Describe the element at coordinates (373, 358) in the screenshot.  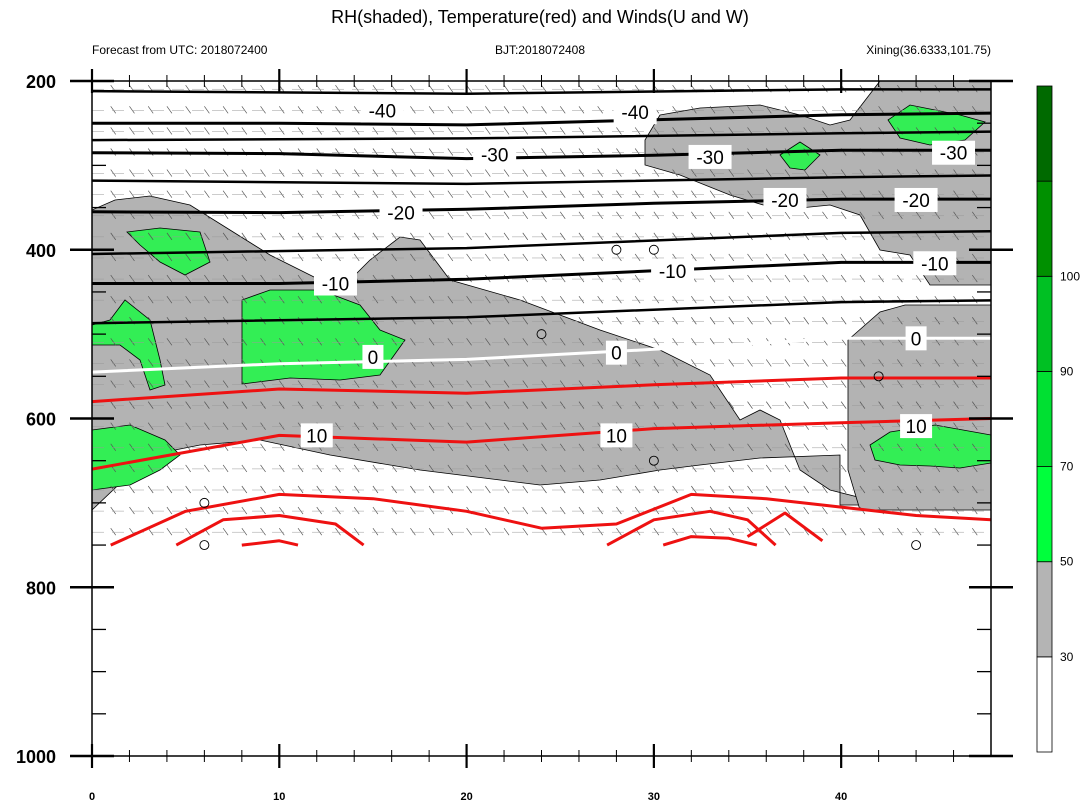
I see `contour-label-text: 0` at that location.